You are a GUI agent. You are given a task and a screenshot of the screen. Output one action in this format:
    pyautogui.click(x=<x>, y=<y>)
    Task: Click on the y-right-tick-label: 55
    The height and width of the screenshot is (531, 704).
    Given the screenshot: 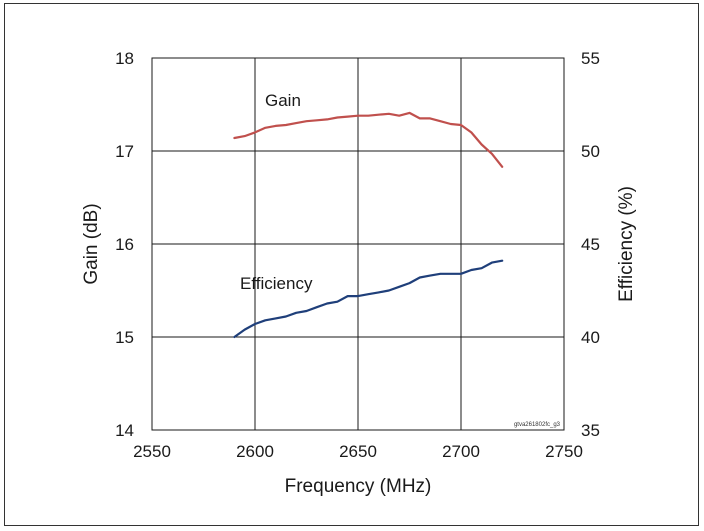 What is the action you would take?
    pyautogui.click(x=590, y=58)
    